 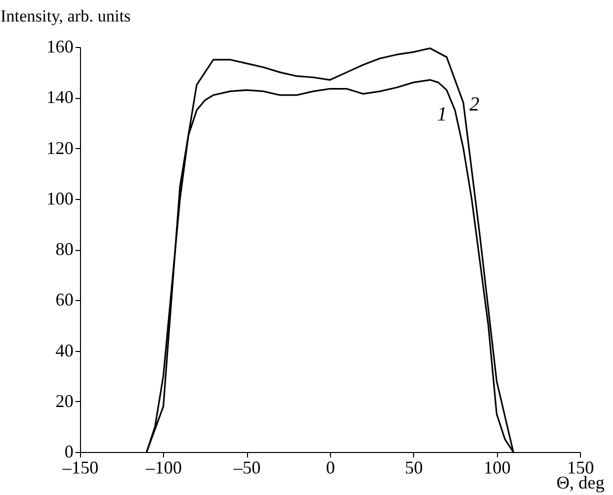 What do you see at coordinates (163, 468) in the screenshot?
I see `x-tick-label: –100` at bounding box center [163, 468].